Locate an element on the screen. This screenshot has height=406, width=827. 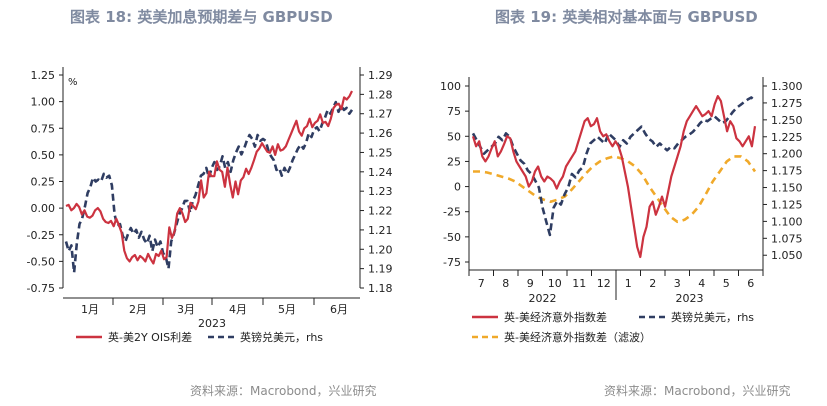
source-note-right: 资料来源：Macrobond，兴业研究 is located at coordinates (697, 391).